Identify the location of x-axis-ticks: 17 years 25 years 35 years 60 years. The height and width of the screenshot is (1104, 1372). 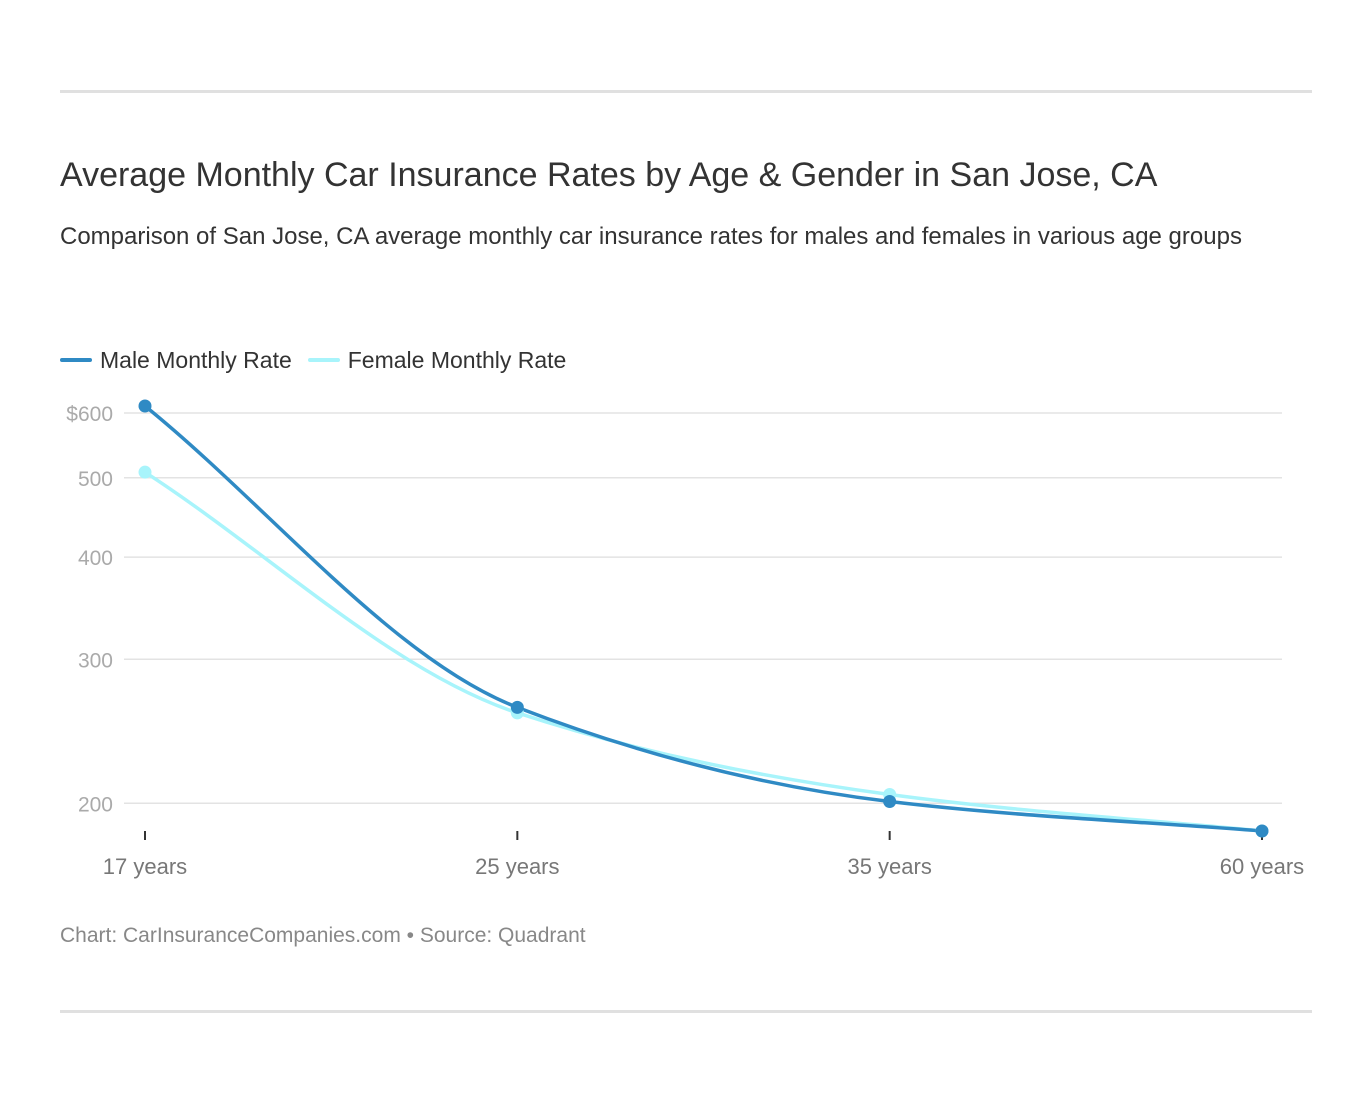
(703, 855).